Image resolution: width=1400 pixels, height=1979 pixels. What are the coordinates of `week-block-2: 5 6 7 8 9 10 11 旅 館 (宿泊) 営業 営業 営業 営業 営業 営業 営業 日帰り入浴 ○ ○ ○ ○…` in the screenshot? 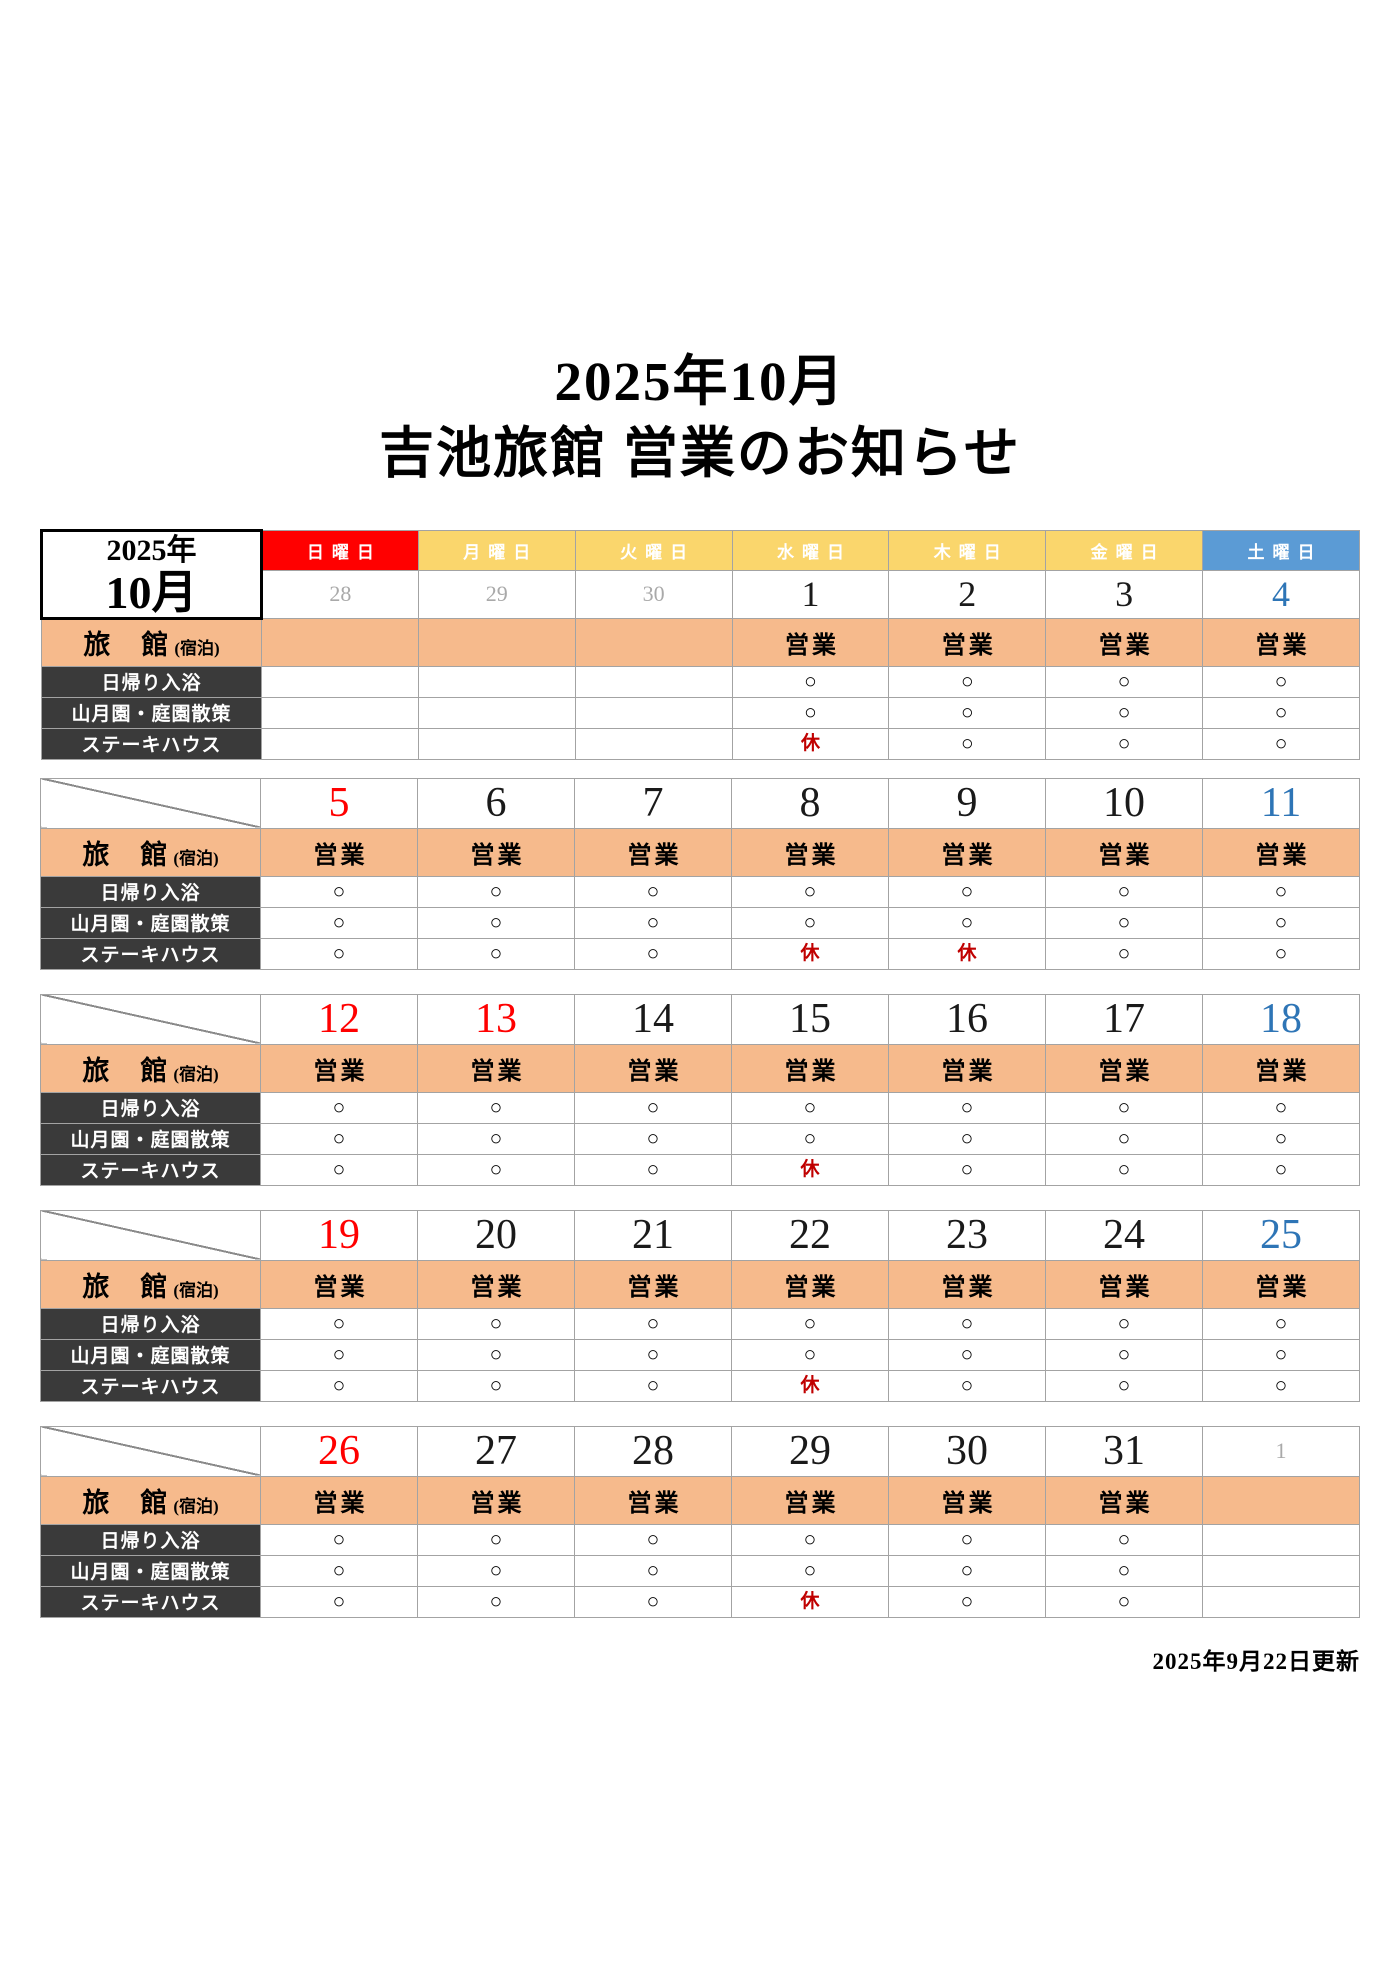 It's located at (700, 873).